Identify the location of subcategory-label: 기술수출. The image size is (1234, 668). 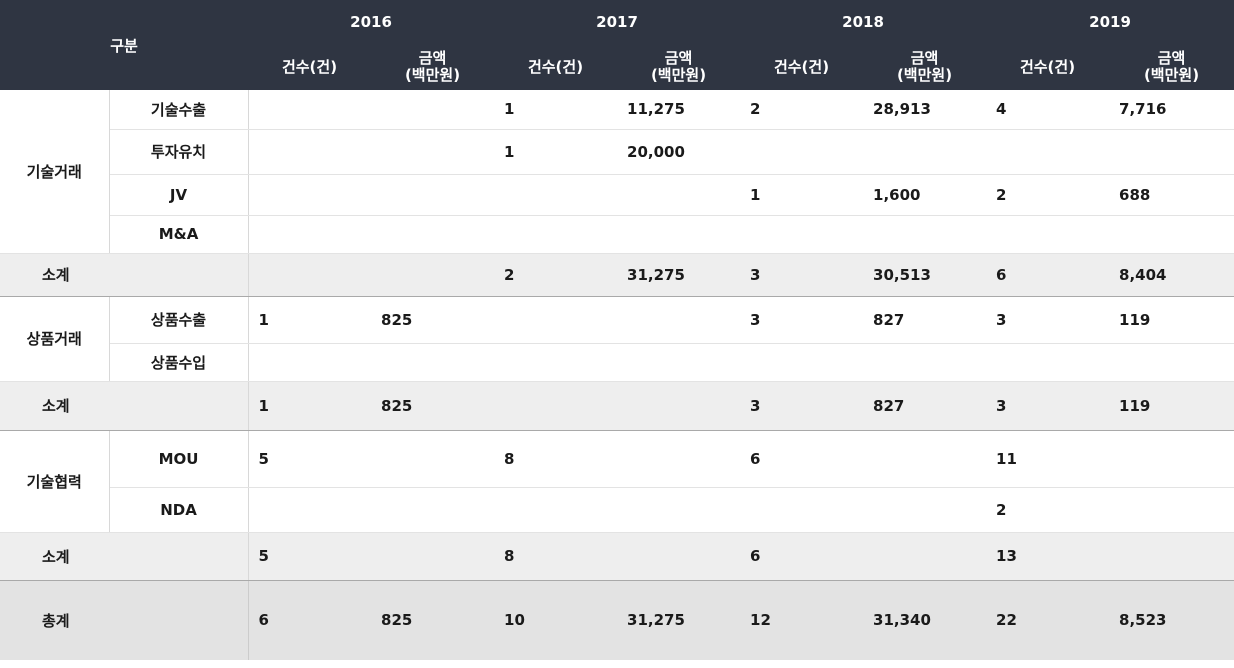
(179, 110).